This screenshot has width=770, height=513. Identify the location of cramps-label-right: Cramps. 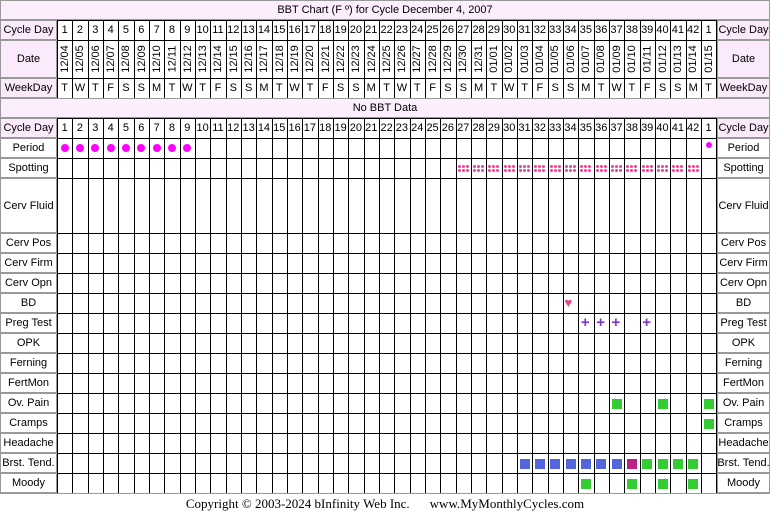
(743, 423).